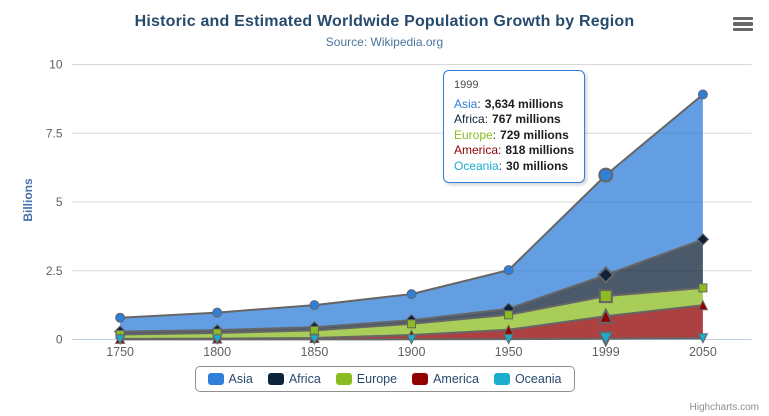 This screenshot has height=416, width=769. I want to click on y-axis-label: 0, so click(59, 340).